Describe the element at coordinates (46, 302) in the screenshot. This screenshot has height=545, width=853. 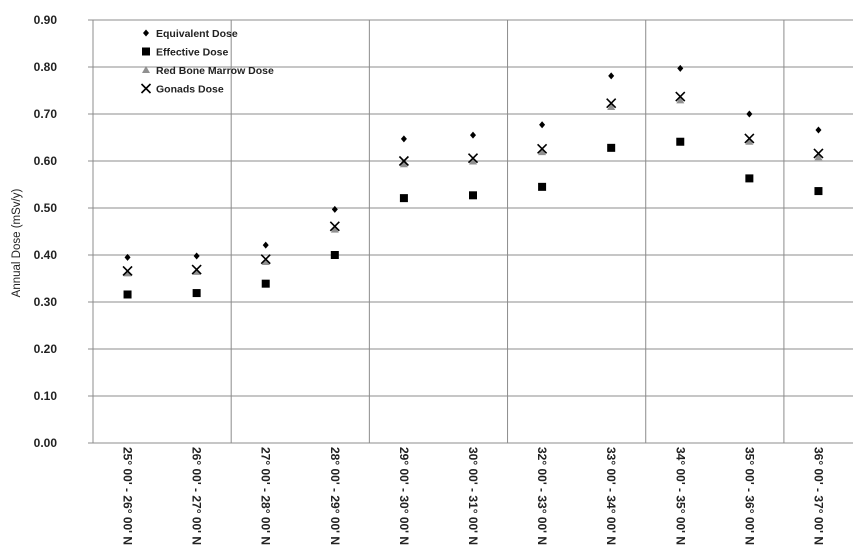
I see `y-tick-label: 0.30` at that location.